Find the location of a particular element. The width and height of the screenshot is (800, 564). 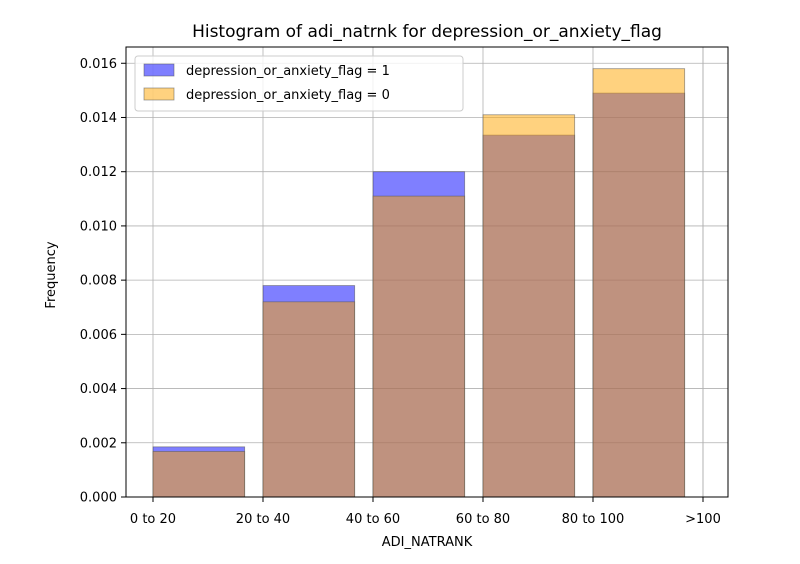

y-tick-label: 0.000 is located at coordinates (98, 498).